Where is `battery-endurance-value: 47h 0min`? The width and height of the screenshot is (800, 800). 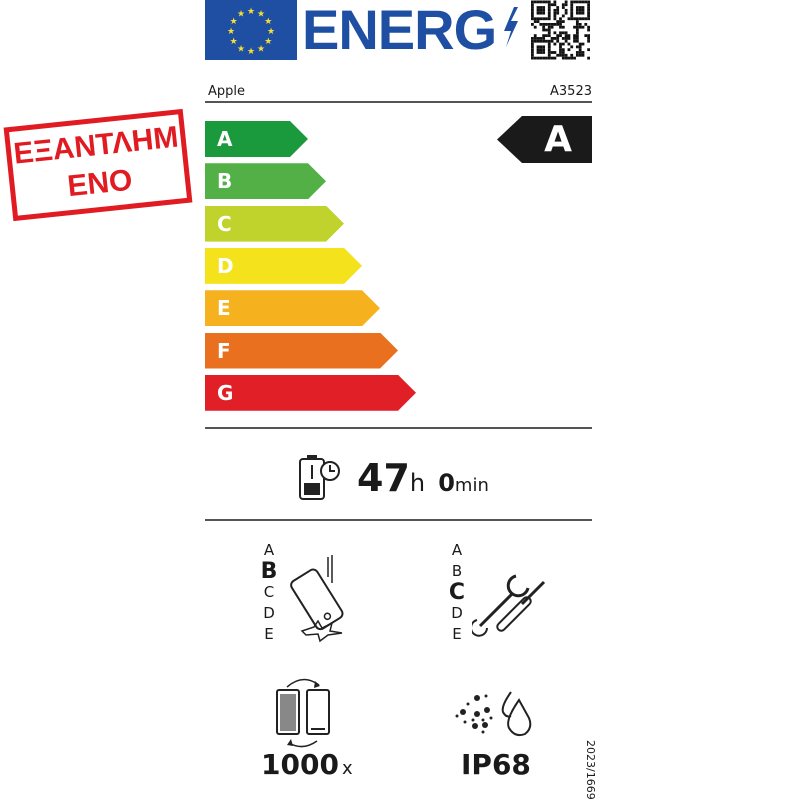 battery-endurance-value: 47h 0min is located at coordinates (423, 478).